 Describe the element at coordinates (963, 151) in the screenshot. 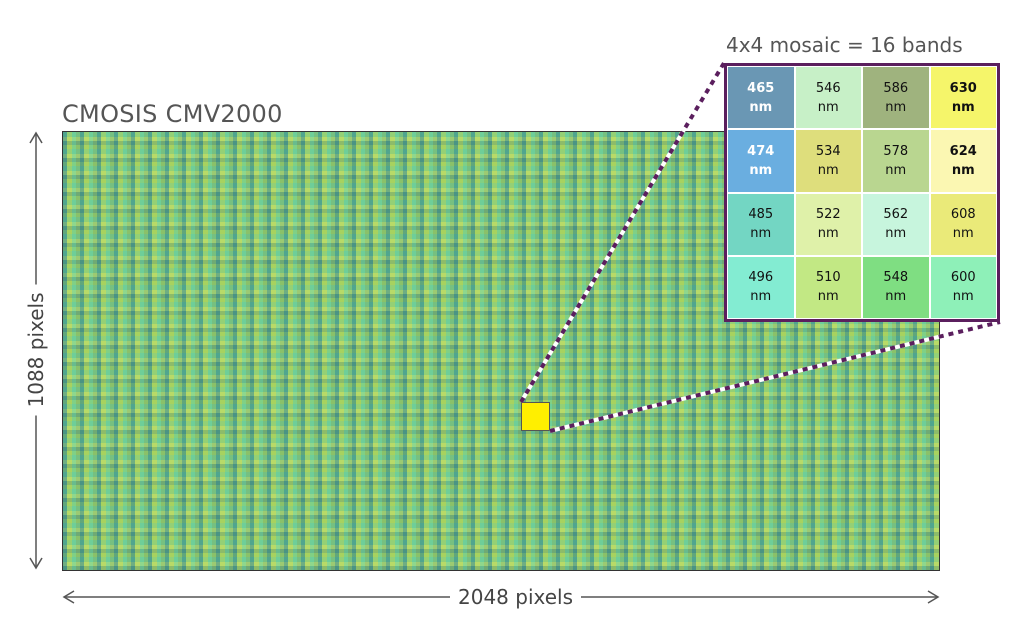

I see `band-wavelength-value: 624` at that location.